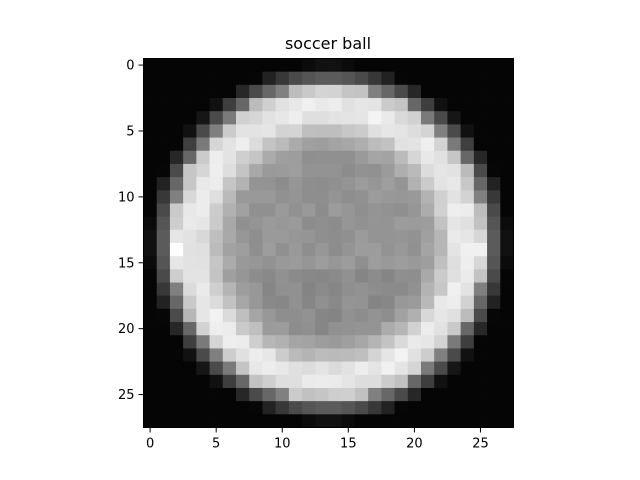 Image resolution: width=640 pixels, height=480 pixels. Describe the element at coordinates (126, 263) in the screenshot. I see `y-tick-label: 15` at that location.